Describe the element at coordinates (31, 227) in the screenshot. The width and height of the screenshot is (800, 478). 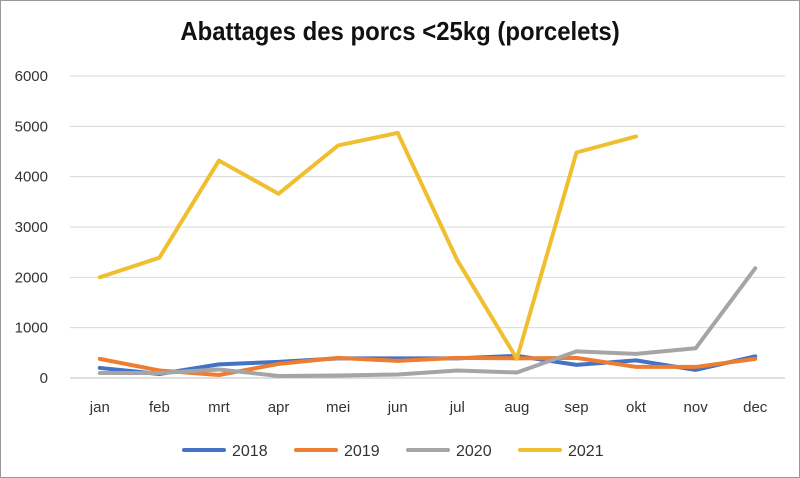
I see `y-tick-label: 3000` at that location.